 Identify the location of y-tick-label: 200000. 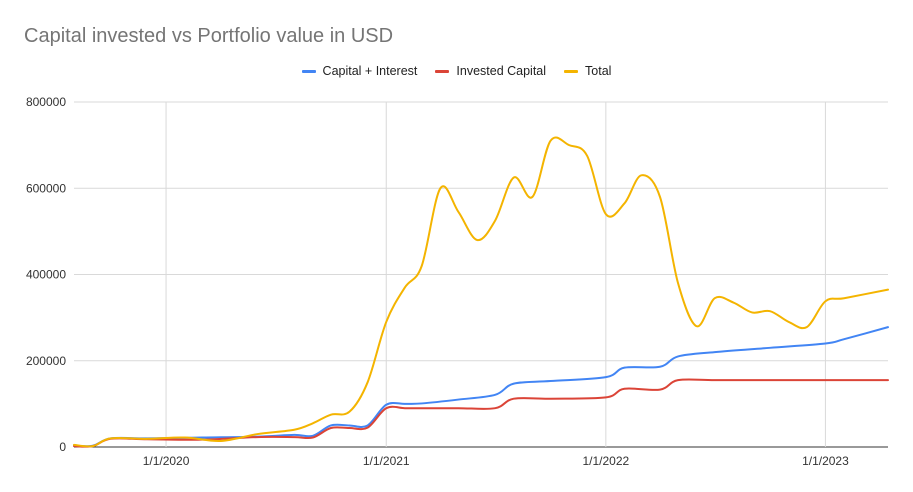
(46, 361).